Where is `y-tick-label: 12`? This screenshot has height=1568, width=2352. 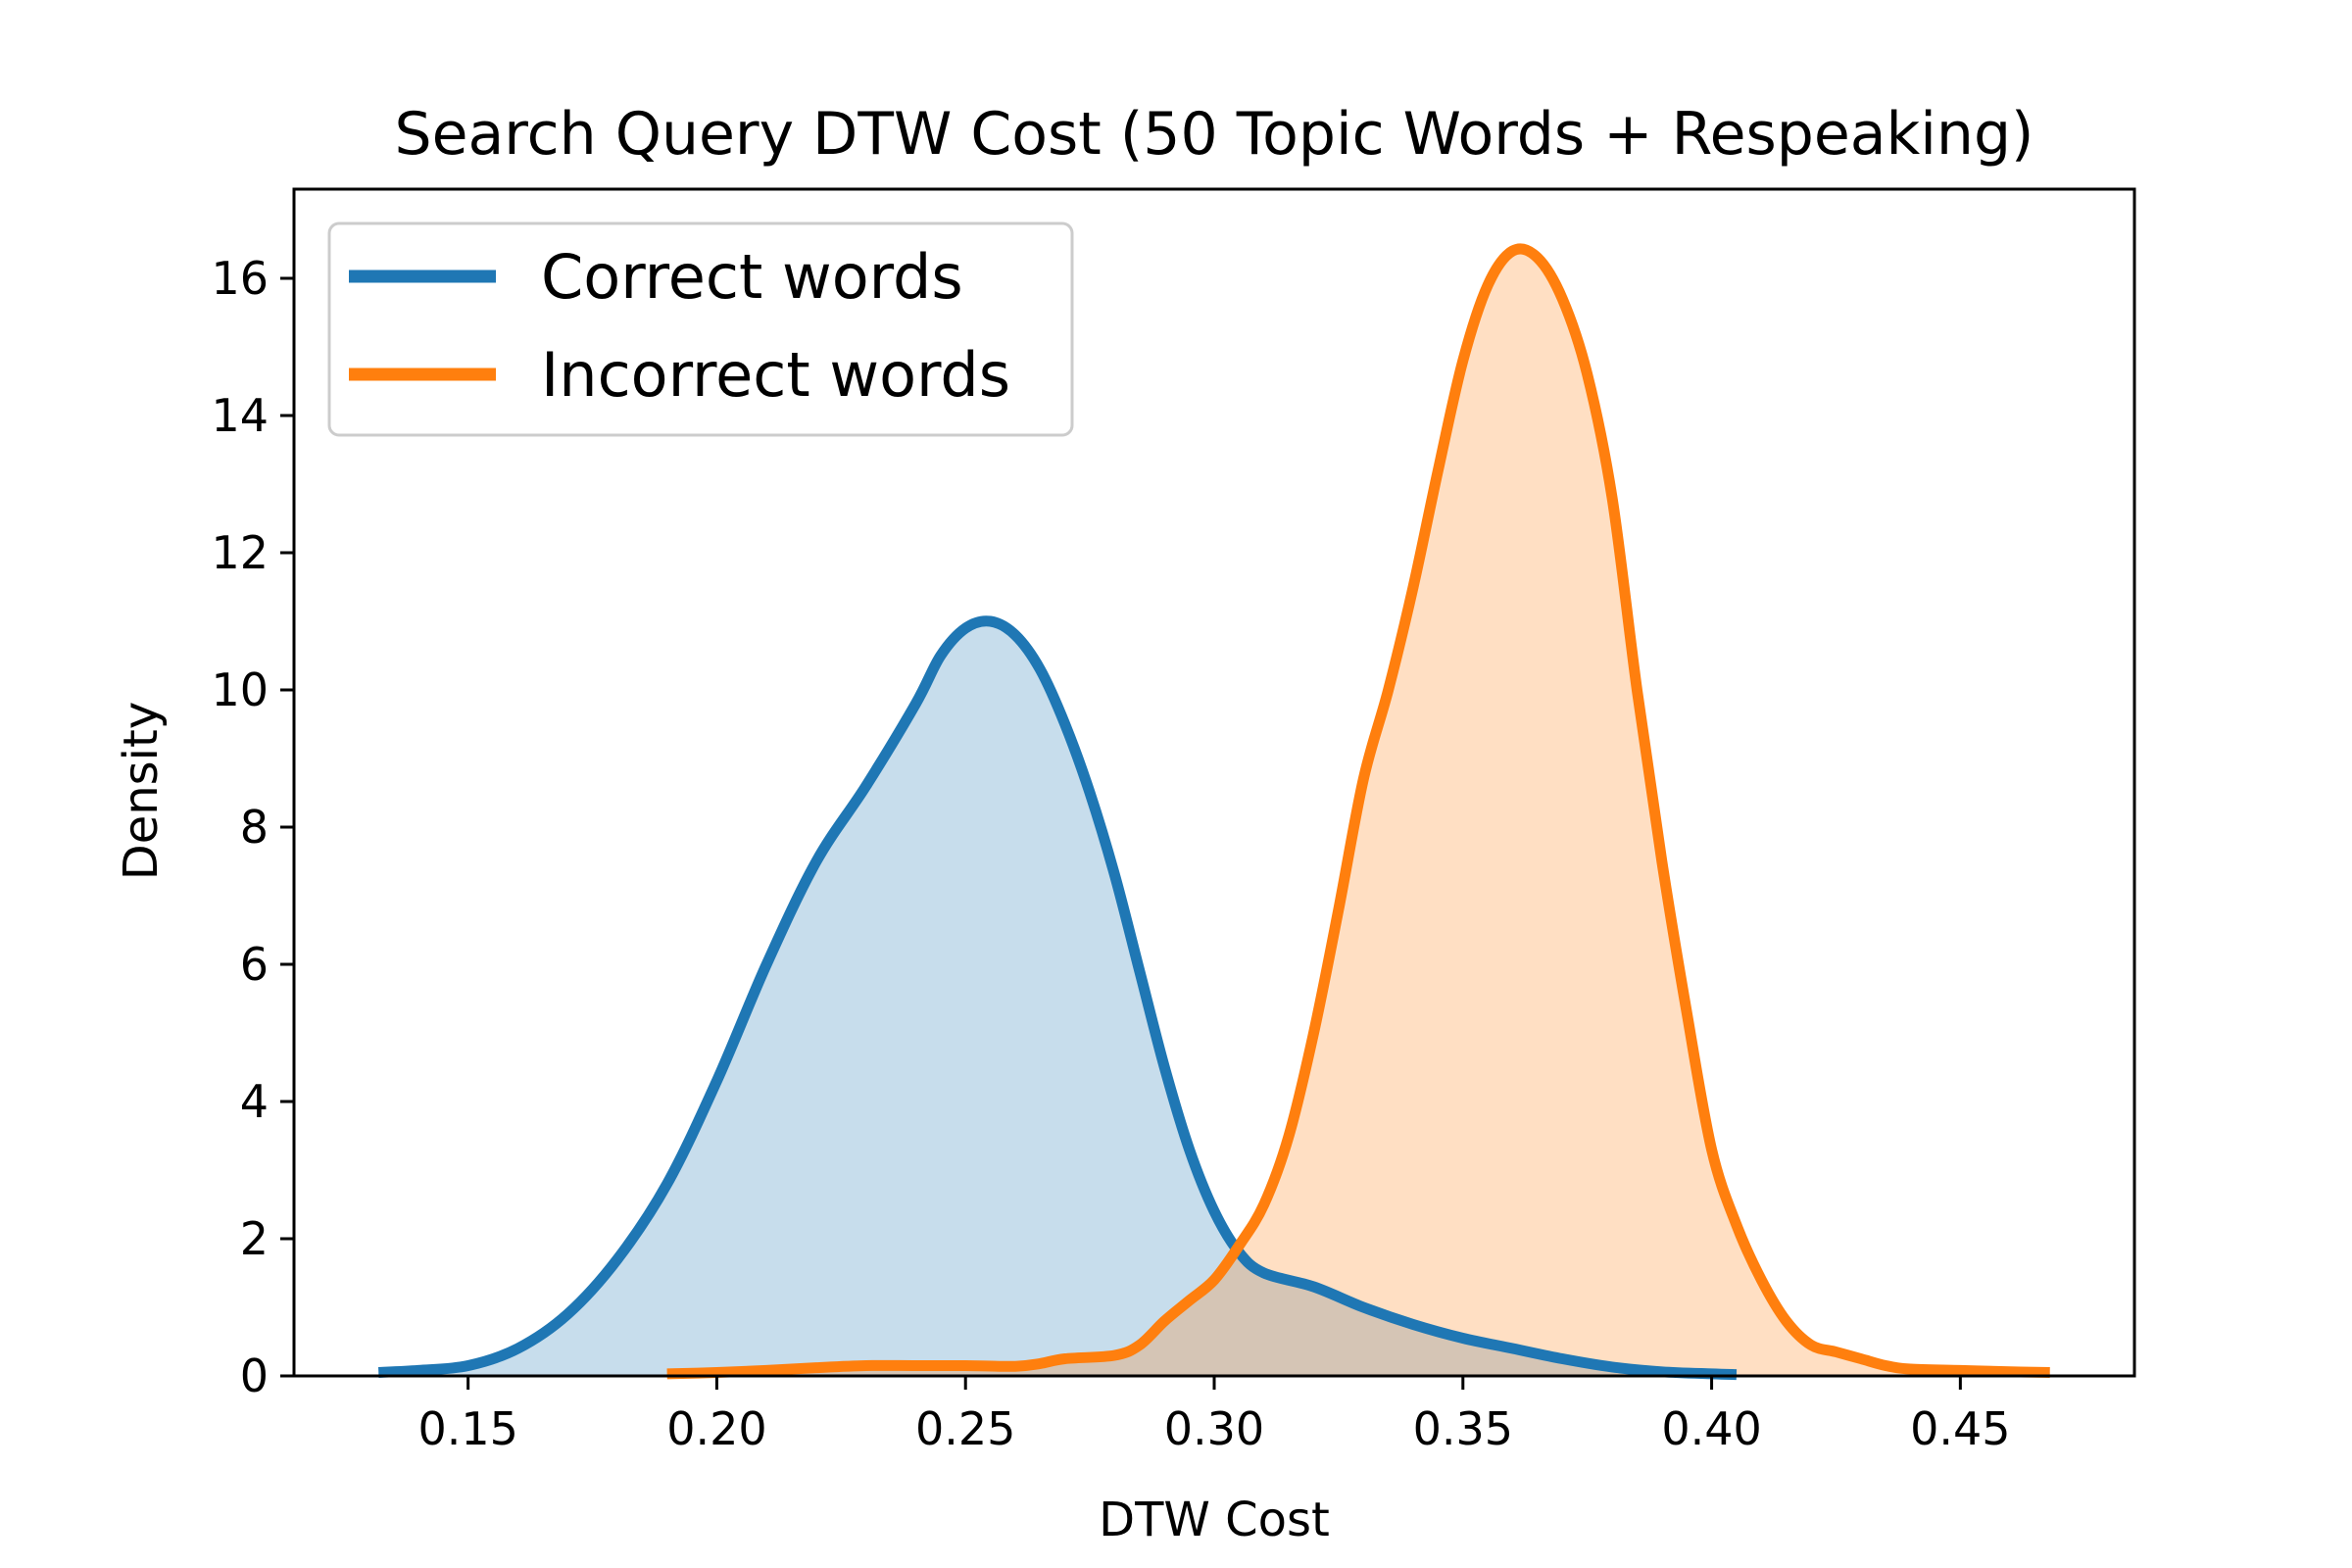 y-tick-label: 12 is located at coordinates (240, 552).